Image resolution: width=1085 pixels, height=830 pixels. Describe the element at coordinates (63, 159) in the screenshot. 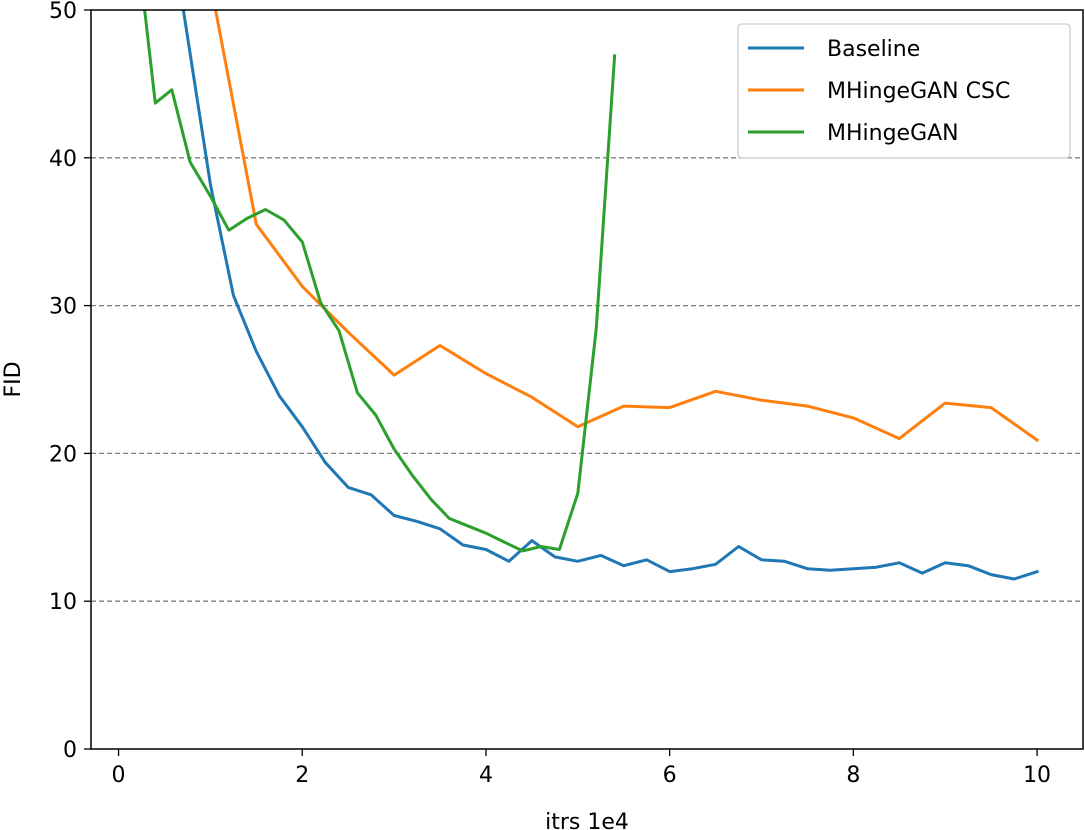

I see `y-tick-label-40: 40` at that location.